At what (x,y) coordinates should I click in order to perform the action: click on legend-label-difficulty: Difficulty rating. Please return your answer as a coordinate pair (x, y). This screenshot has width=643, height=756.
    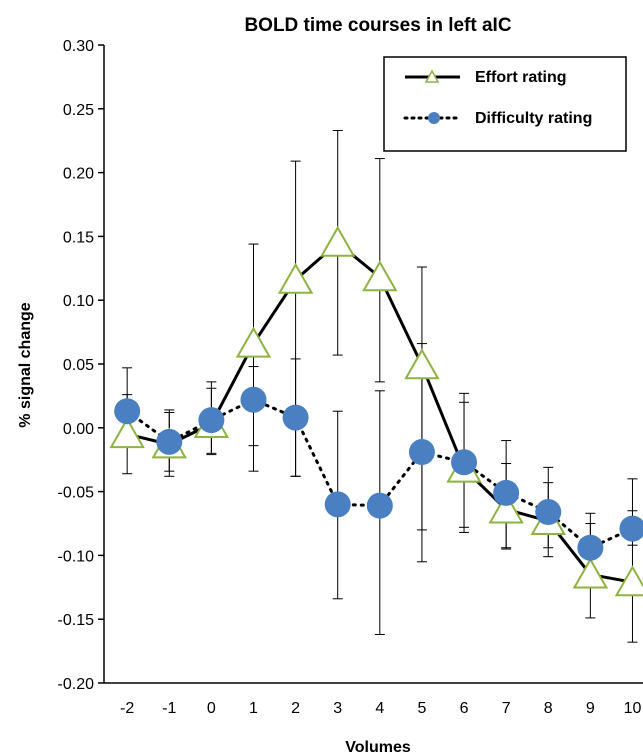
    Looking at the image, I should click on (533, 118).